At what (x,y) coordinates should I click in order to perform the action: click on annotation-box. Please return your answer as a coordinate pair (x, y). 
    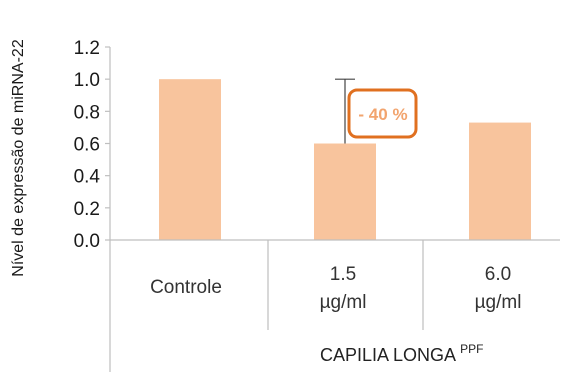
    Looking at the image, I should click on (382, 113).